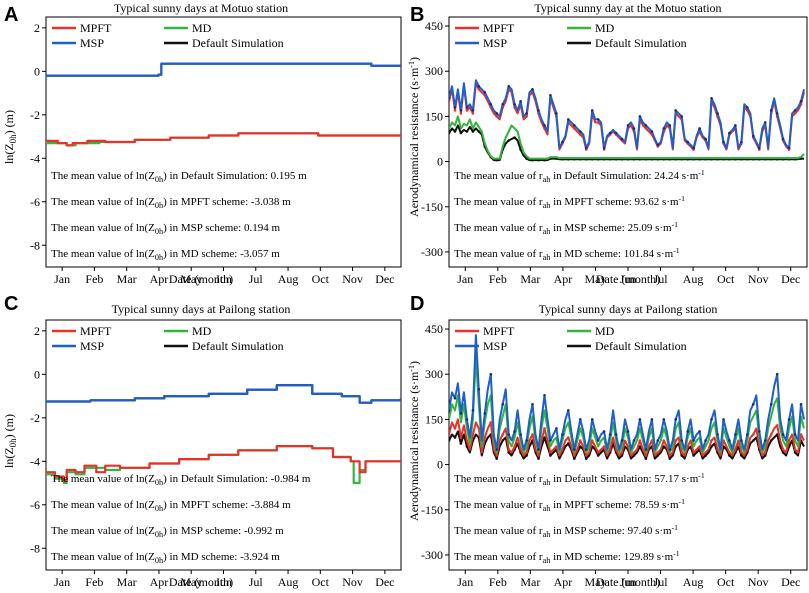  I want to click on y-axis-label: ln(Z0h) (m), so click(10, 137).